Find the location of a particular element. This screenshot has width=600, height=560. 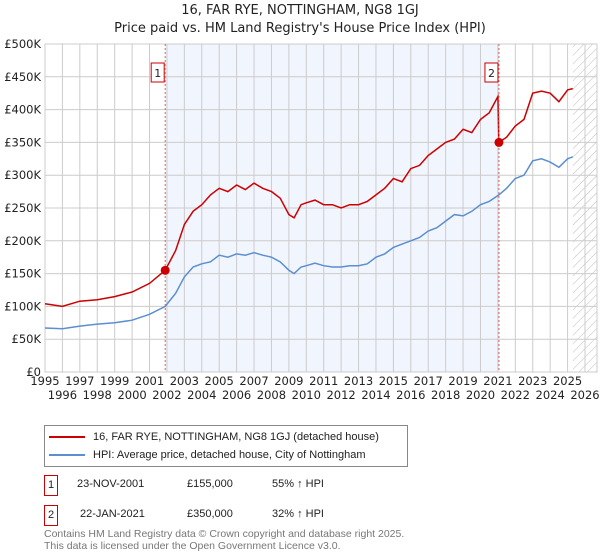

x-tick-label: 2020 is located at coordinates (480, 395).